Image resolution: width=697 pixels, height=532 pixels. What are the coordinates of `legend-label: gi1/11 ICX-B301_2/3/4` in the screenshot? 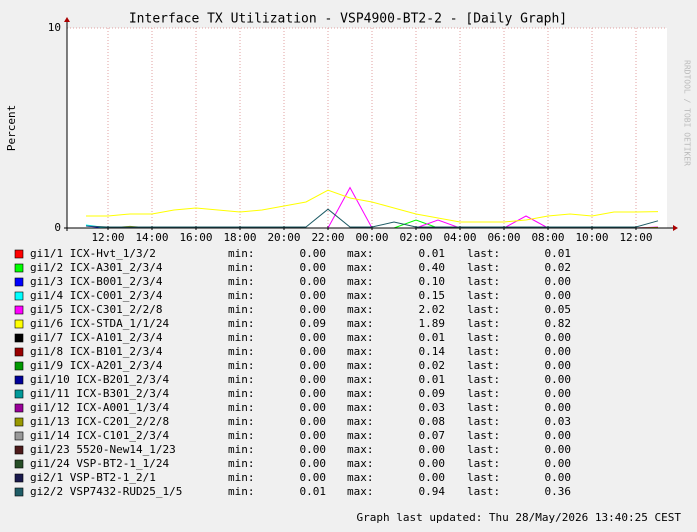 It's located at (99, 393).